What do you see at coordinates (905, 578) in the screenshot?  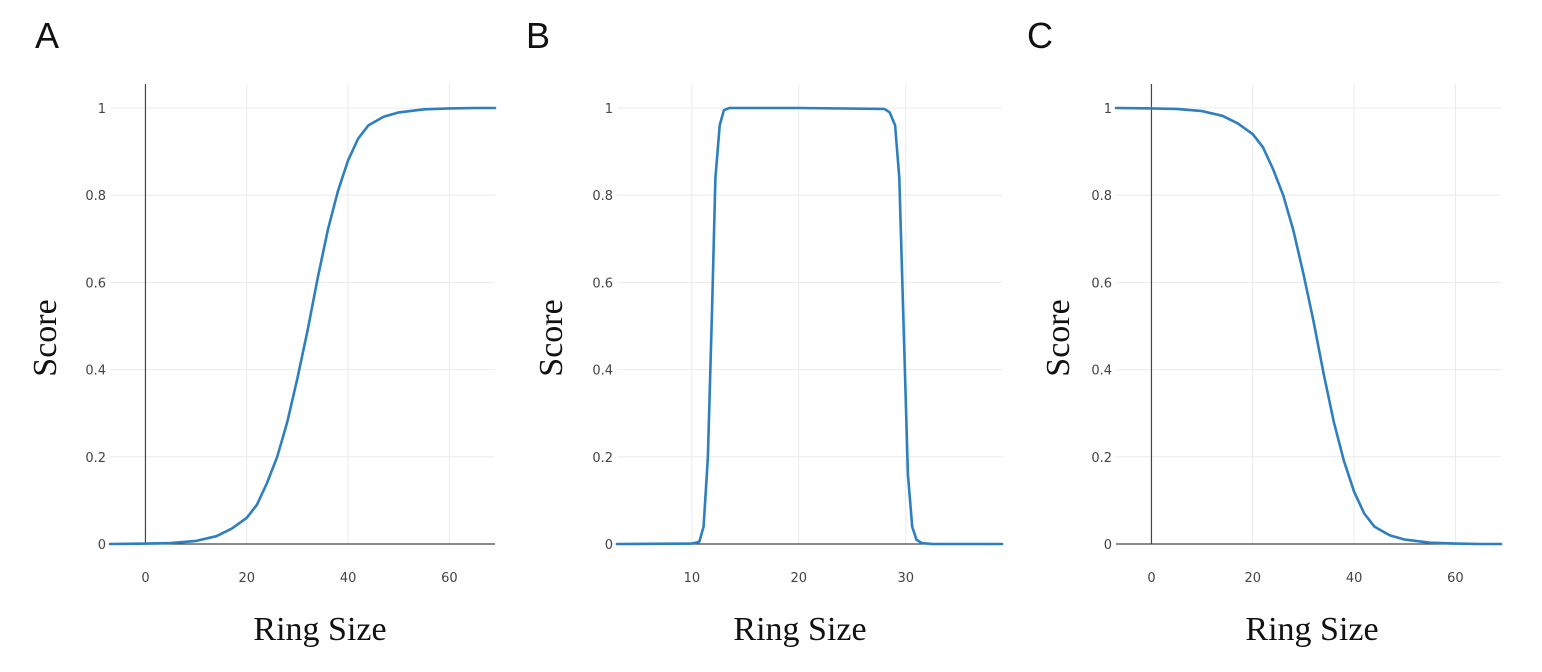 I see `x-tick-label: 30` at bounding box center [905, 578].